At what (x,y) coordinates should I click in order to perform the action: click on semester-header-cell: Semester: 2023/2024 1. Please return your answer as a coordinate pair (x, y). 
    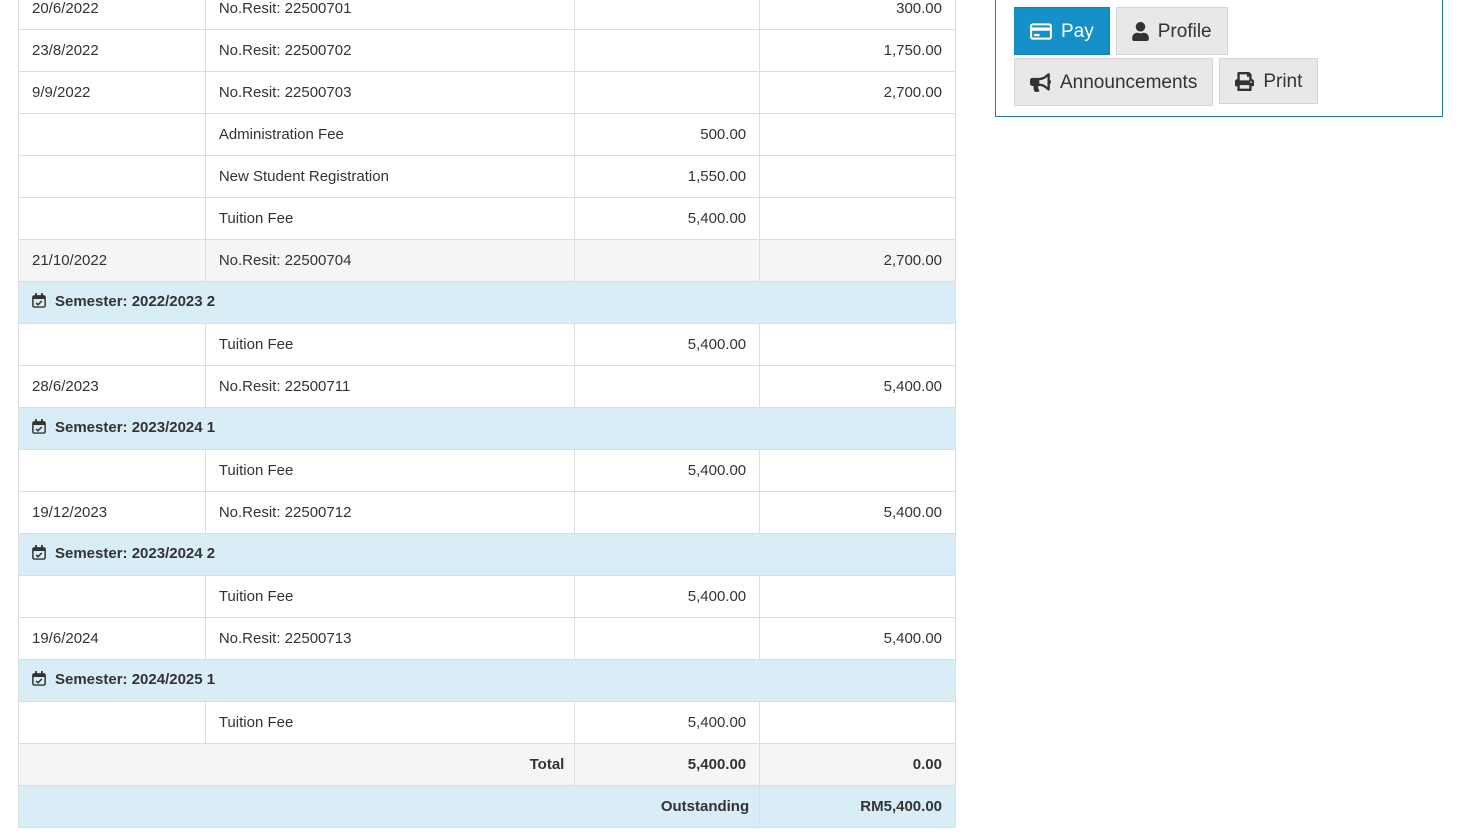
    Looking at the image, I should click on (487, 428).